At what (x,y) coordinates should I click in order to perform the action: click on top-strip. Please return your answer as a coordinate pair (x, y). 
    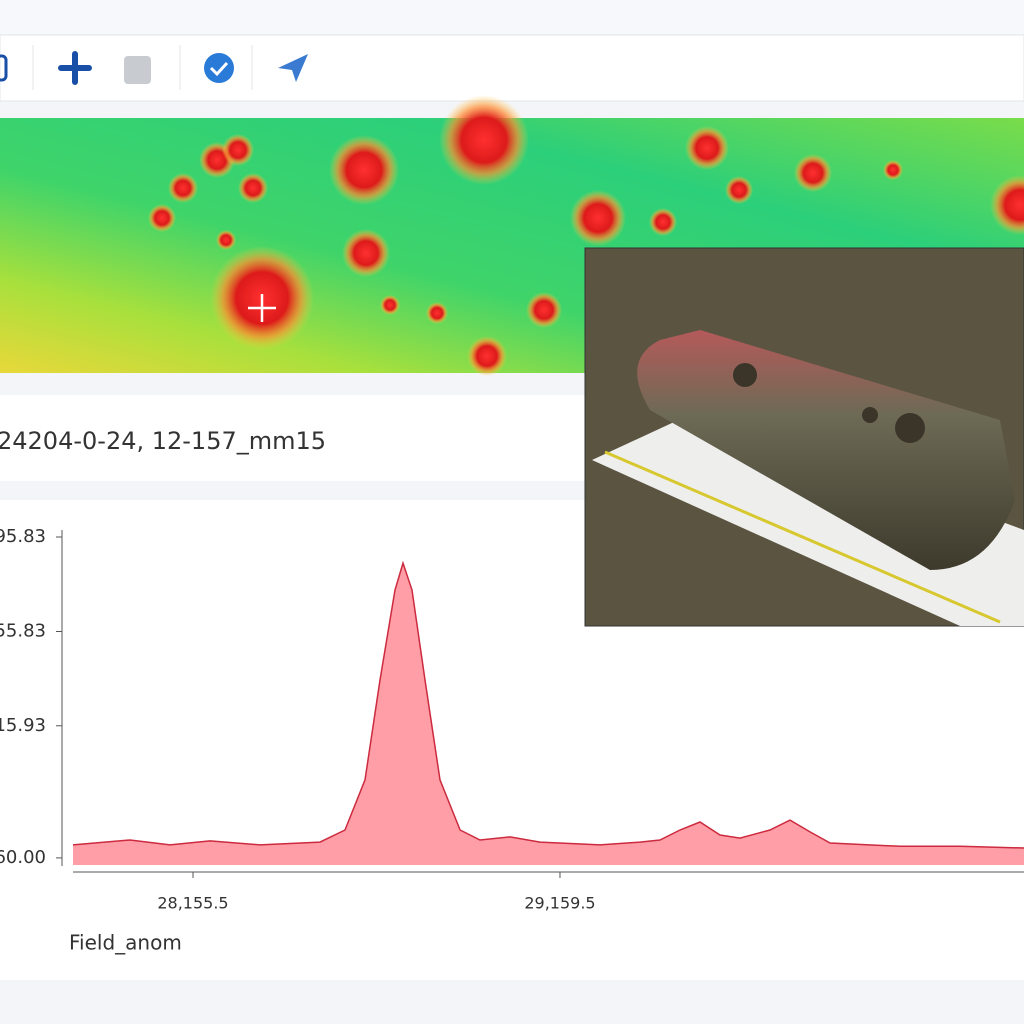
    Looking at the image, I should click on (512, 17).